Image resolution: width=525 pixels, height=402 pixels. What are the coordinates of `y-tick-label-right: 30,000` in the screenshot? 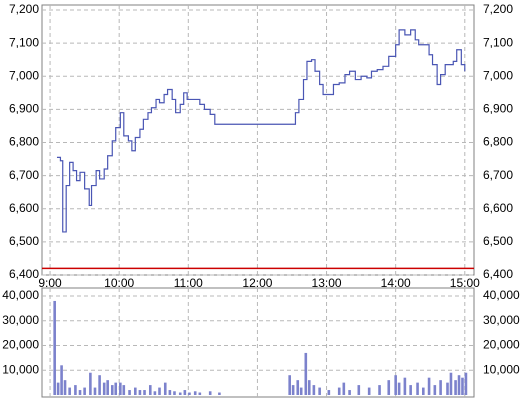 It's located at (501, 320).